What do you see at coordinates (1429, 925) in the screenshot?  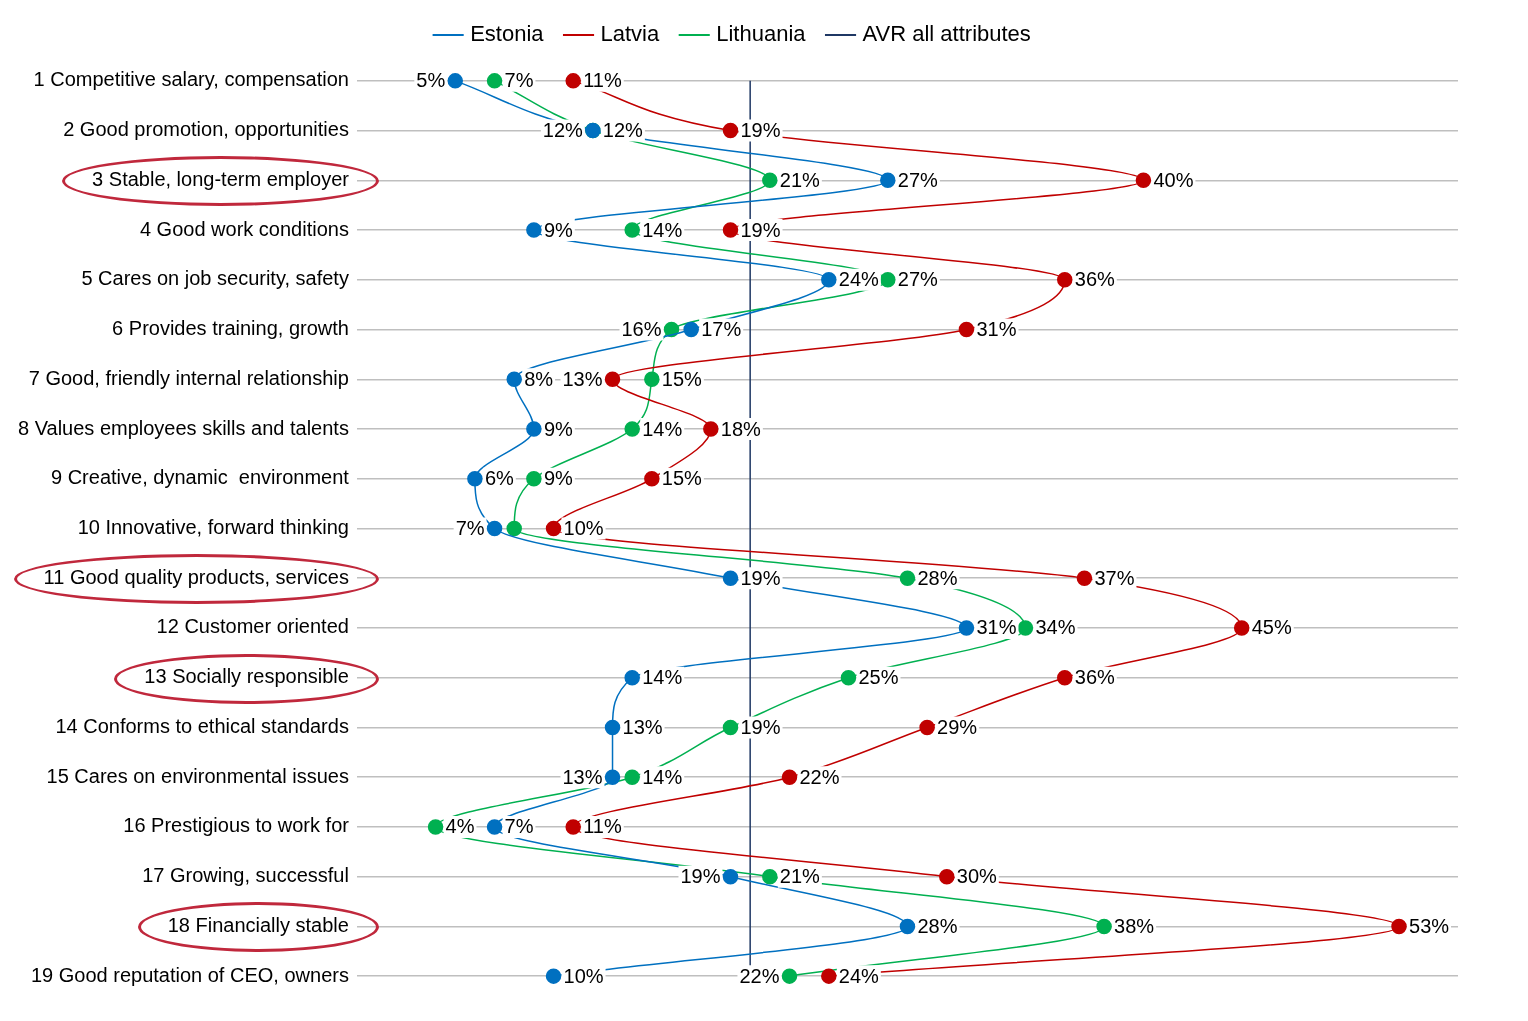 I see `data-label: 53%` at bounding box center [1429, 925].